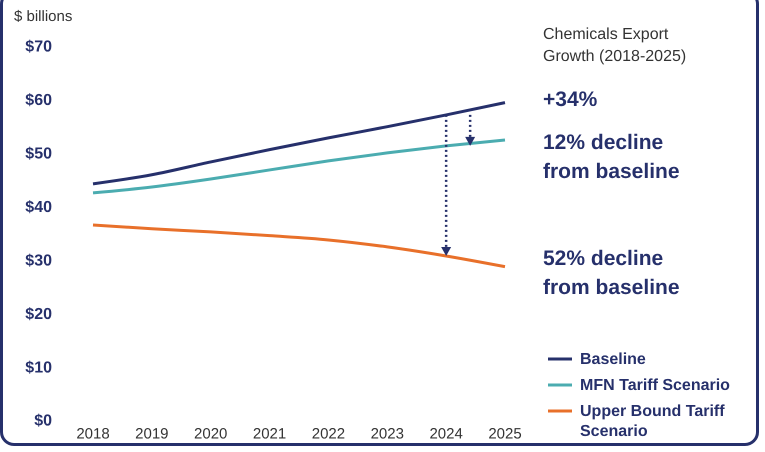 The height and width of the screenshot is (452, 765). I want to click on text: +34%, so click(570, 100).